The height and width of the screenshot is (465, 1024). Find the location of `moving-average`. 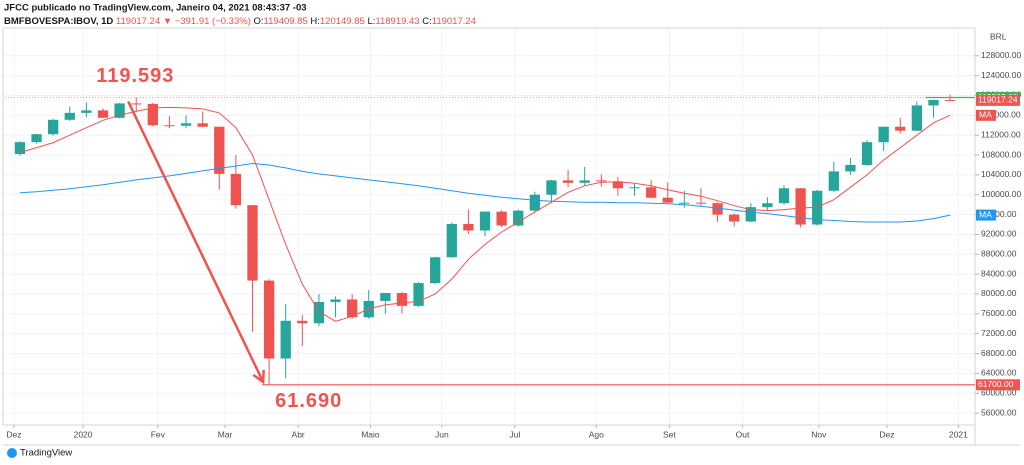

moving-average is located at coordinates (485, 192).